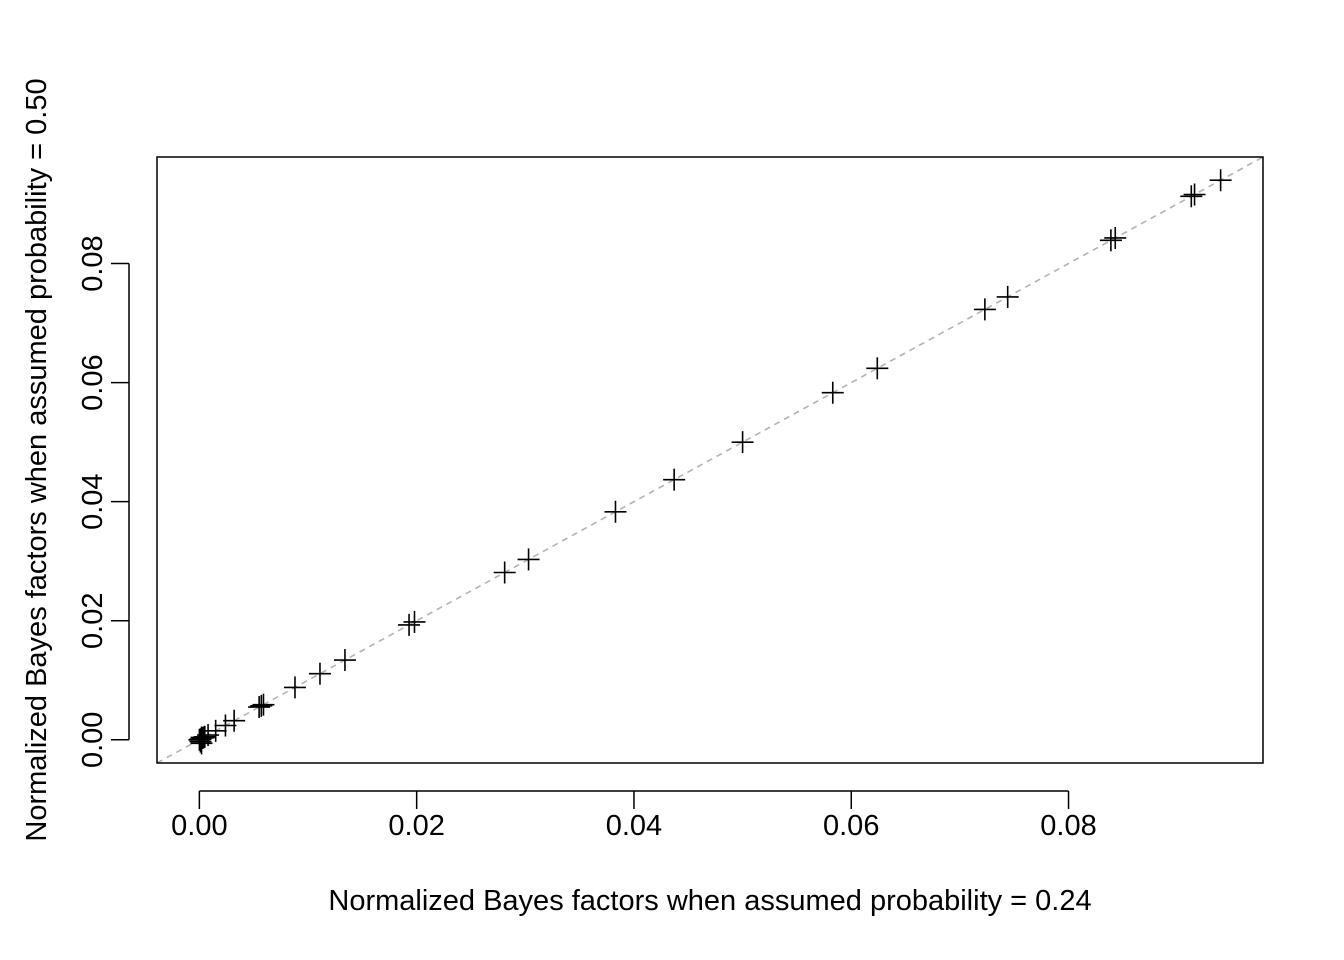  Describe the element at coordinates (1068, 826) in the screenshot. I see `x-tick-label: 0.08` at that location.